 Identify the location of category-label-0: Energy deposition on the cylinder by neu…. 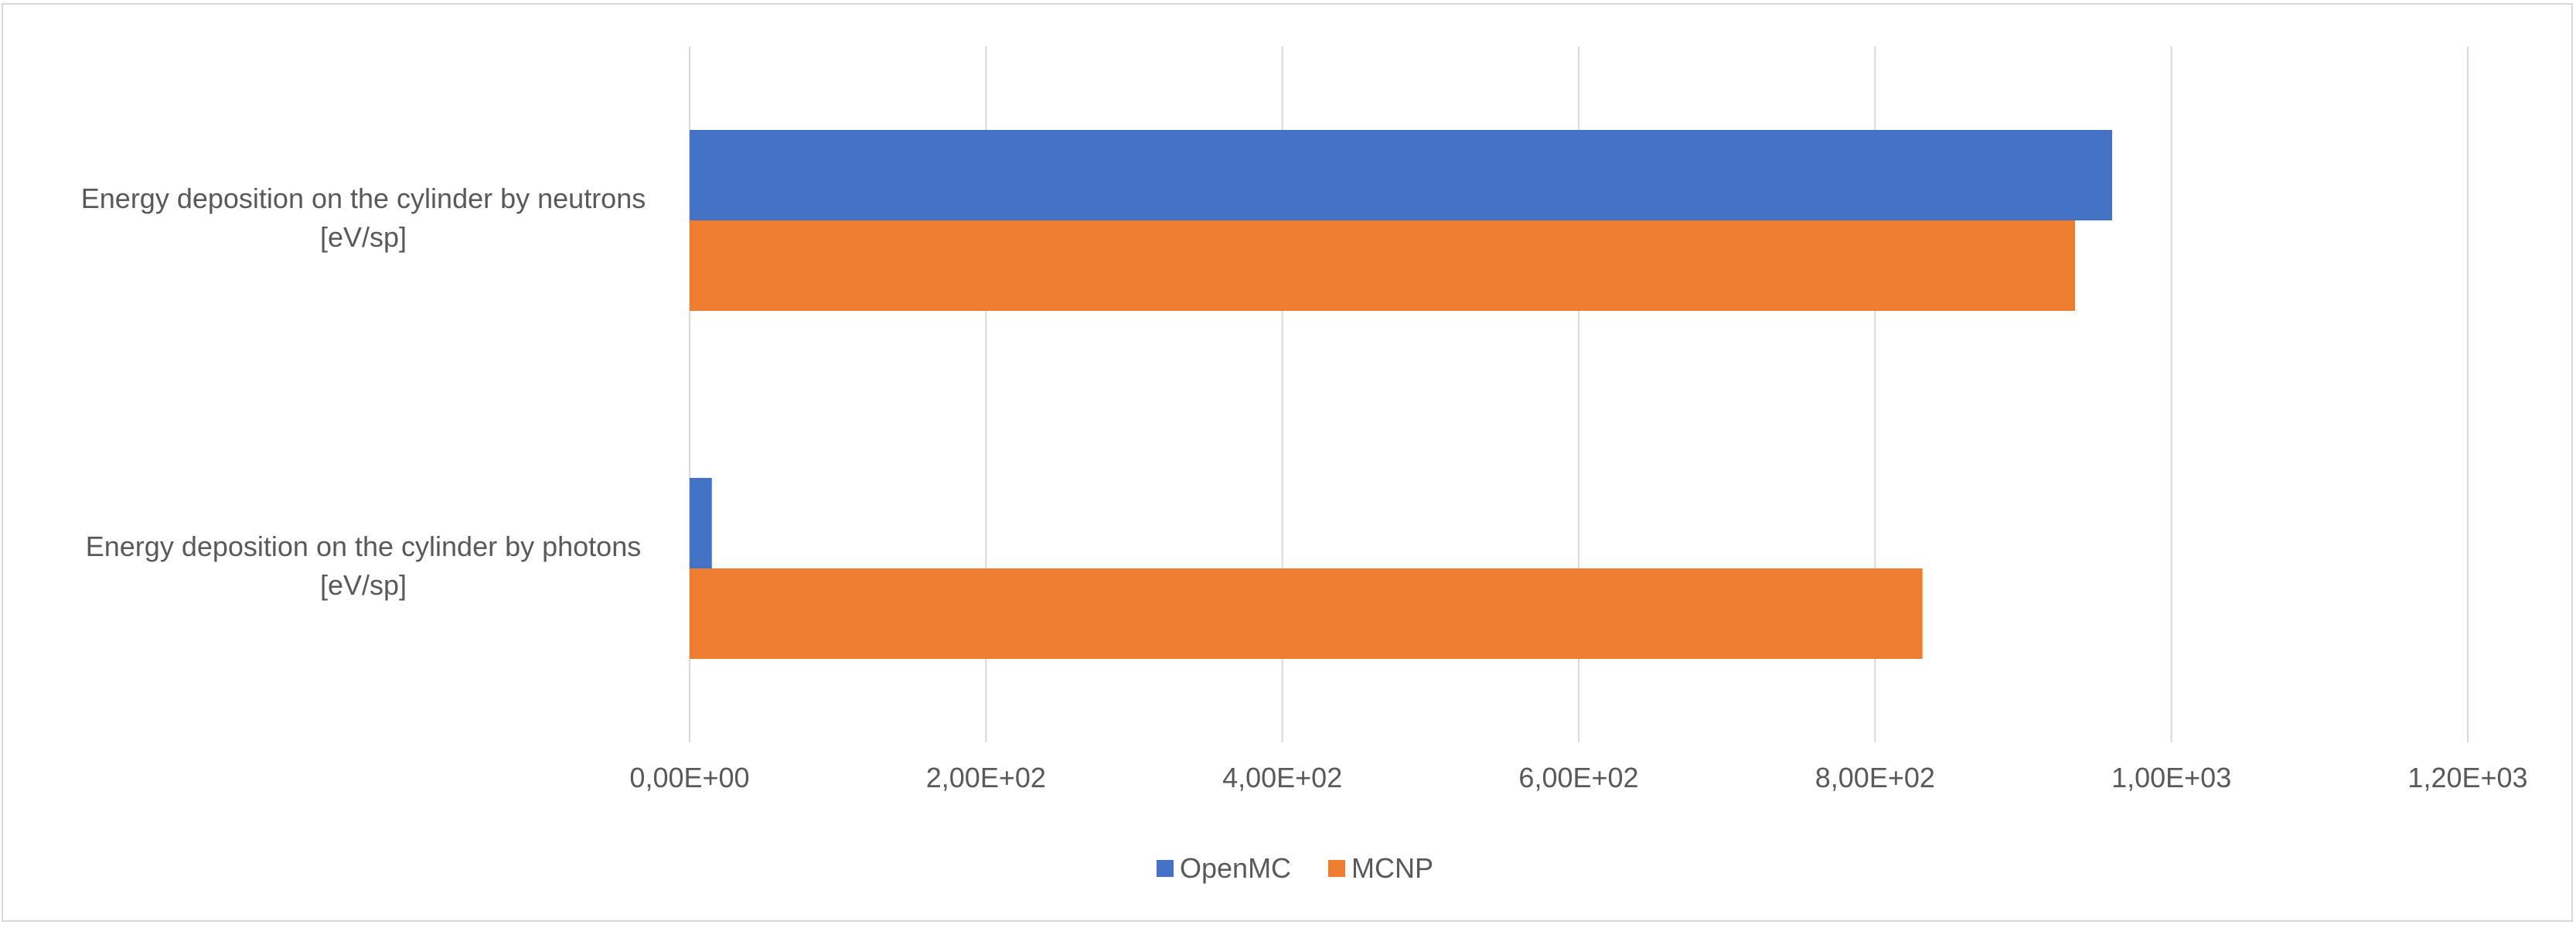
(363, 218).